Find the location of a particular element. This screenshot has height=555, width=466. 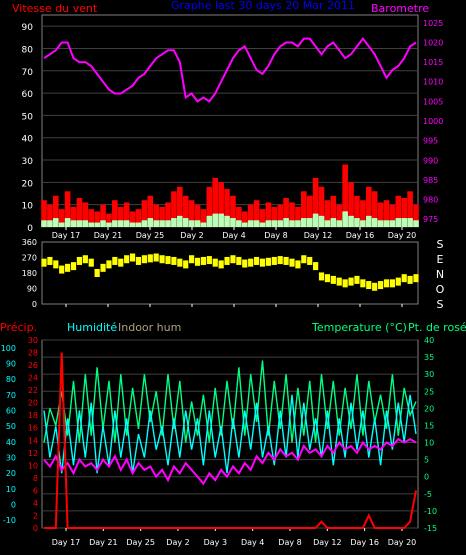

temperature-tick-label: 35 is located at coordinates (429, 357).